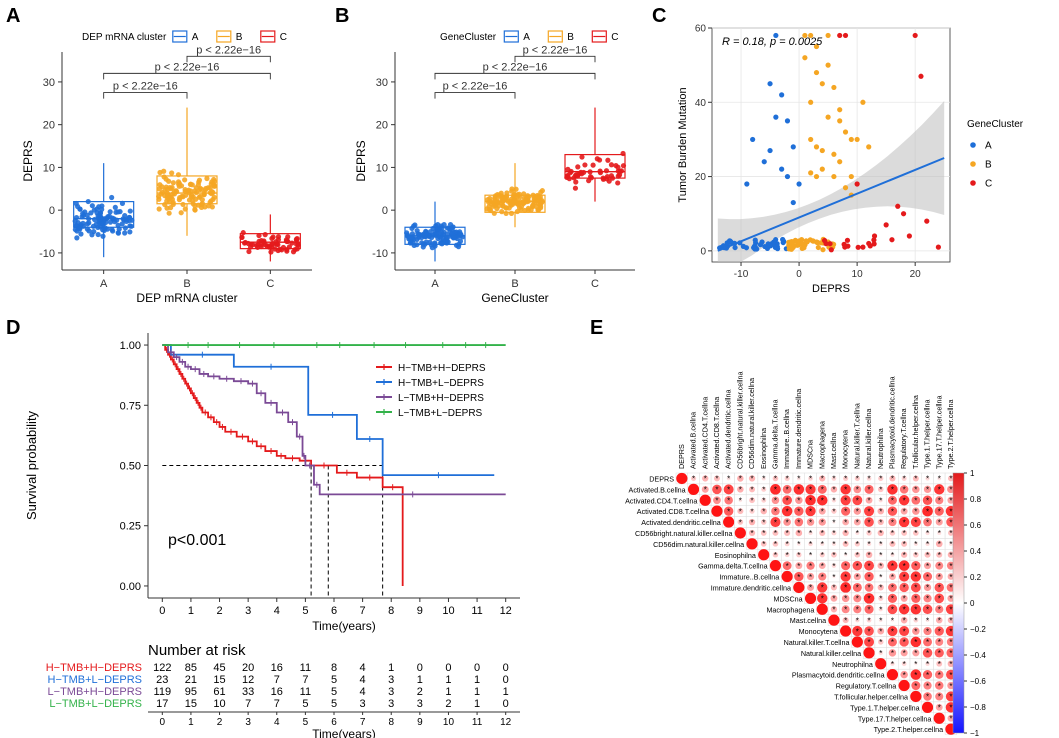 The height and width of the screenshot is (738, 1059). I want to click on legend-label-1: H−TMB+H−DEPRS, so click(442, 368).